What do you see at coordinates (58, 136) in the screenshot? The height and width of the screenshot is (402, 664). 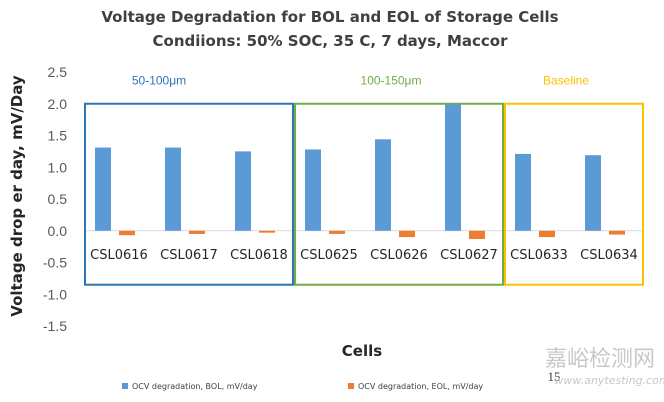 I see `y-tick-label: 1.5` at bounding box center [58, 136].